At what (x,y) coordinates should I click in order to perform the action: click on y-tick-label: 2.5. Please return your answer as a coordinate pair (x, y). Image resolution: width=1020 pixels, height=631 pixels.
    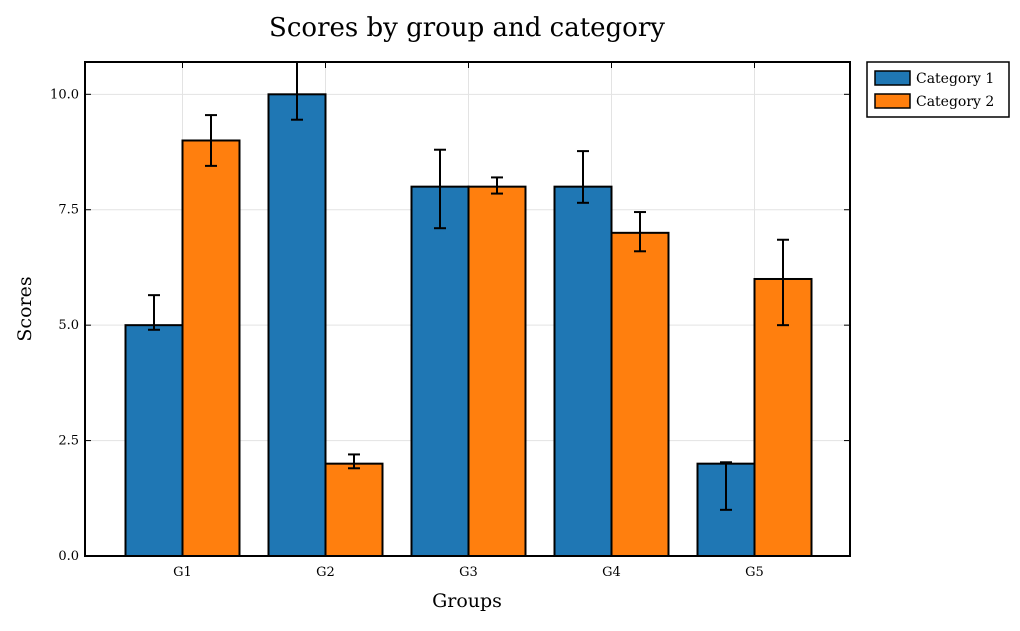
    Looking at the image, I should click on (68, 441).